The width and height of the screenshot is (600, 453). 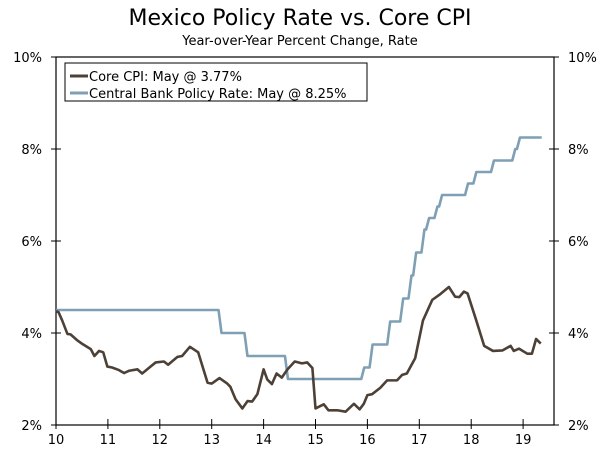 What do you see at coordinates (31, 334) in the screenshot?
I see `y-tick-label-left: 4%` at bounding box center [31, 334].